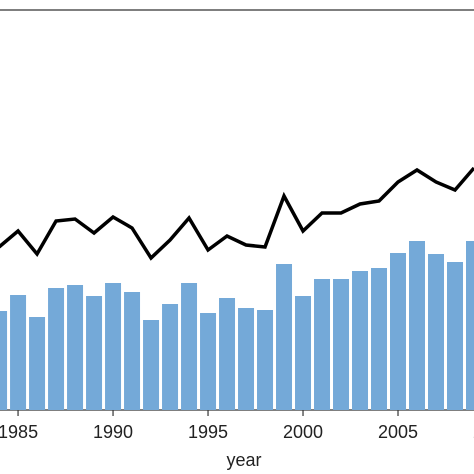  What do you see at coordinates (243, 460) in the screenshot?
I see `x-axis-label: year` at bounding box center [243, 460].